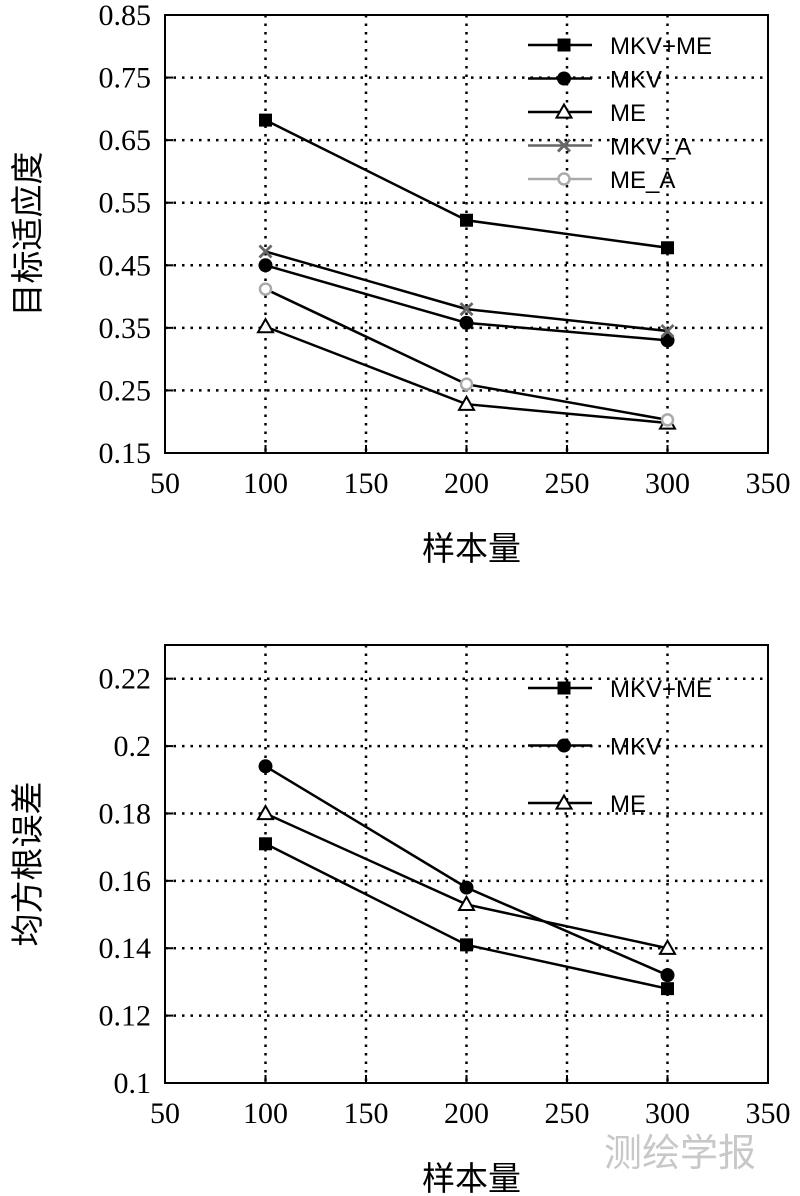 This screenshot has width=800, height=1196. Describe the element at coordinates (125, 203) in the screenshot. I see `y-tick-label: 0.55` at that location.